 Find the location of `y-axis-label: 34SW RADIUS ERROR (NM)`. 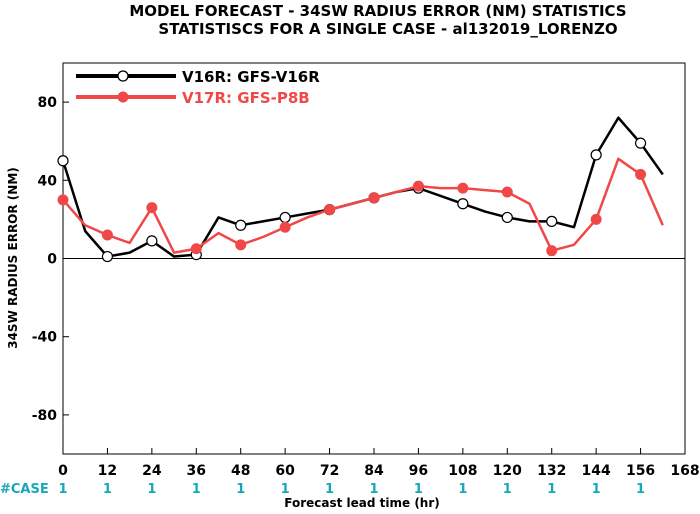

y-axis-label: 34SW RADIUS ERROR (NM) is located at coordinates (13, 258).